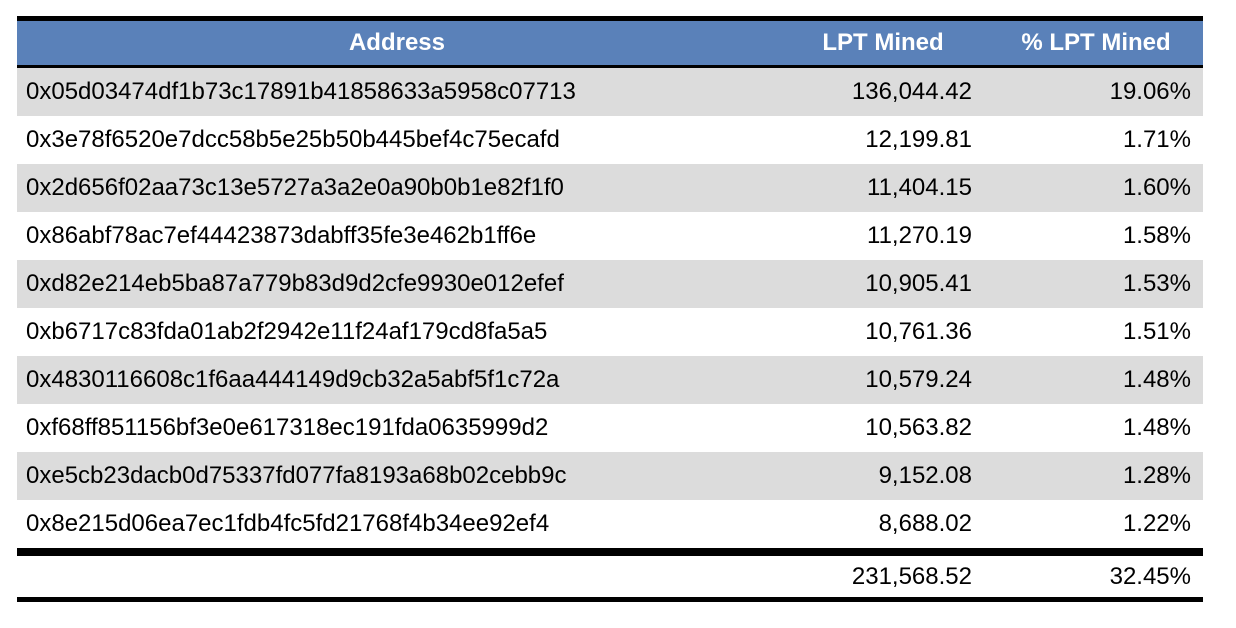 The image size is (1236, 628). Describe the element at coordinates (883, 332) in the screenshot. I see `lpt-mined-cell: 10,761.36` at that location.